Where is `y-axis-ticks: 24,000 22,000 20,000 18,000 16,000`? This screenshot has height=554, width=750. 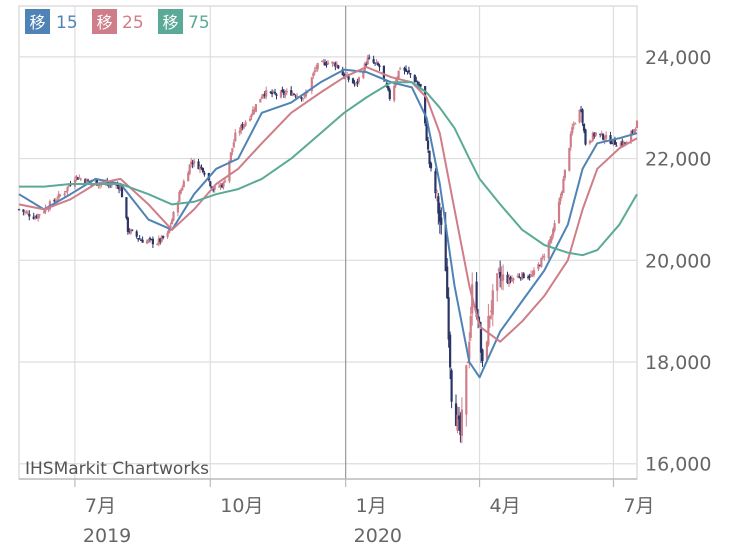
y-axis-ticks: 24,000 22,000 20,000 18,000 16,000 is located at coordinates (678, 261).